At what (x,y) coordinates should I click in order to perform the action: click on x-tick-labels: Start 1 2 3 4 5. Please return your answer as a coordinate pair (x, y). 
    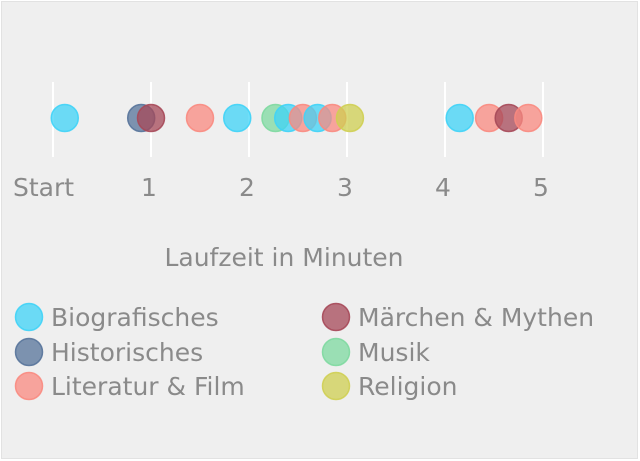
    Looking at the image, I should click on (281, 187).